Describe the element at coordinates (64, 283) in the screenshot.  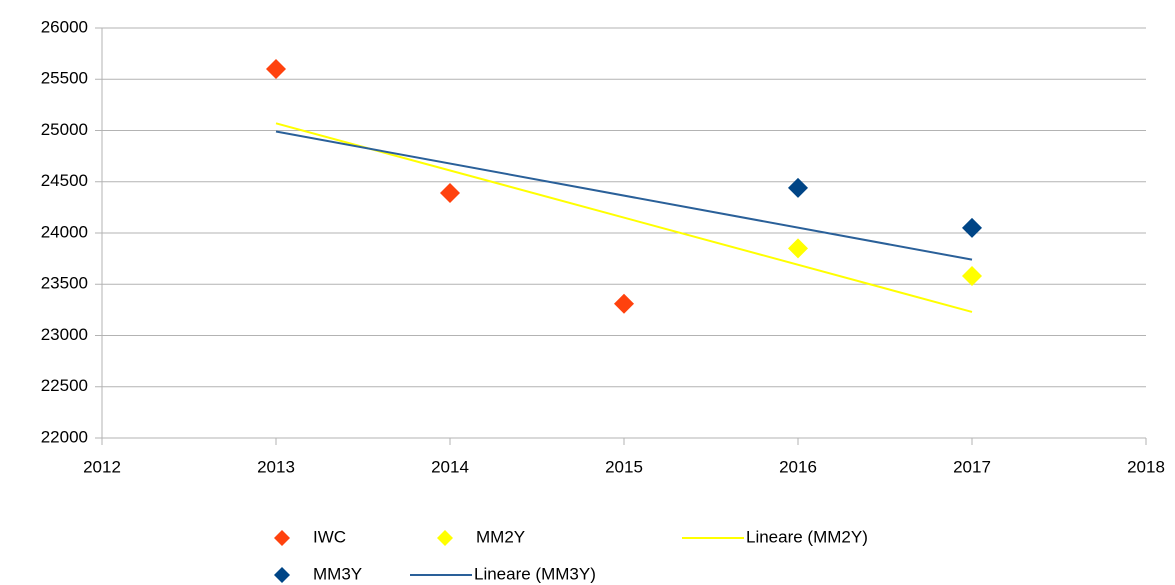
I see `y-tick-label: 23500` at that location.